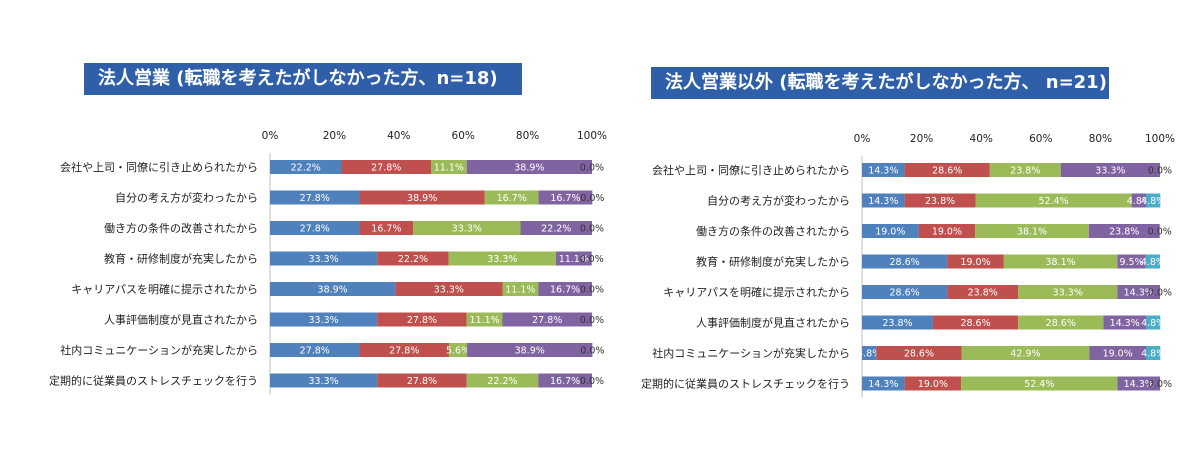 Image resolution: width=1200 pixels, height=463 pixels. Describe the element at coordinates (1054, 201) in the screenshot. I see `data-label: 52.4%` at that location.